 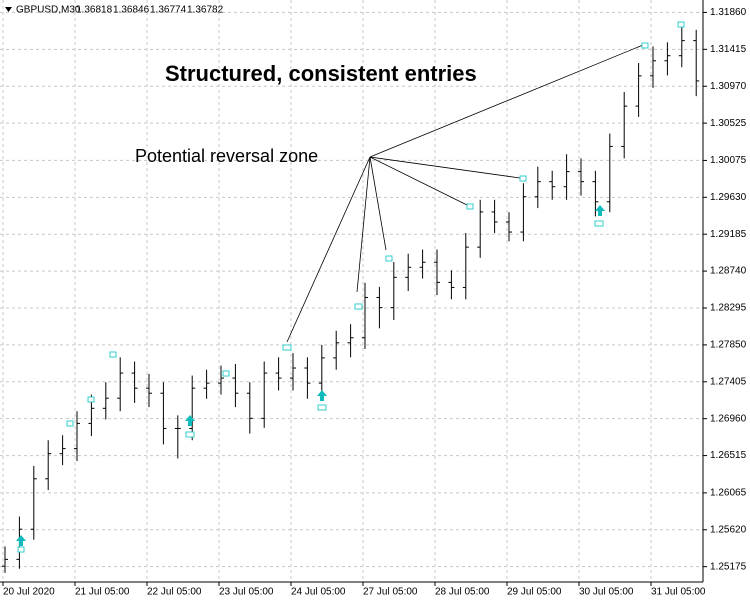 I want to click on annotation-label: Potential reversal zone, so click(x=226, y=156).